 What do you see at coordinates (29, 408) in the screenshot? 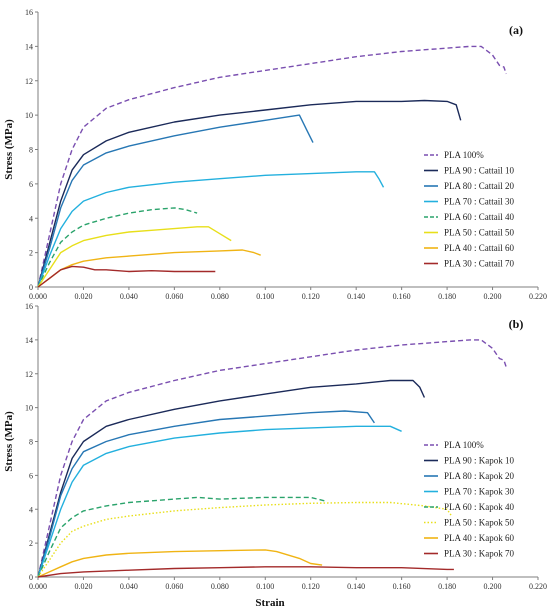
I see `panel-b-y-tick-label: 10` at bounding box center [29, 408].